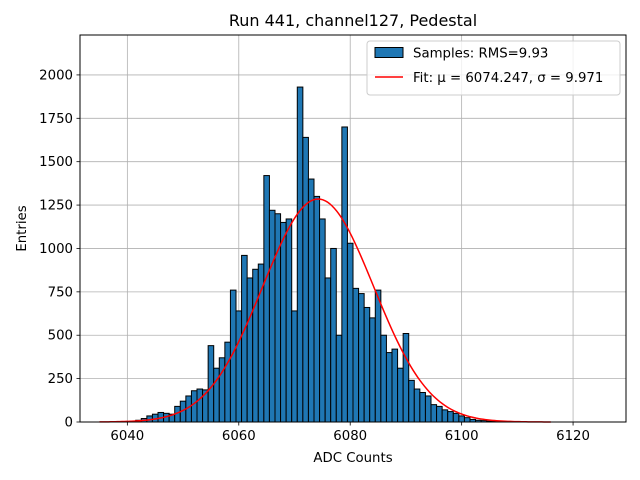  I want to click on x-tick-label: 6060, so click(239, 436).